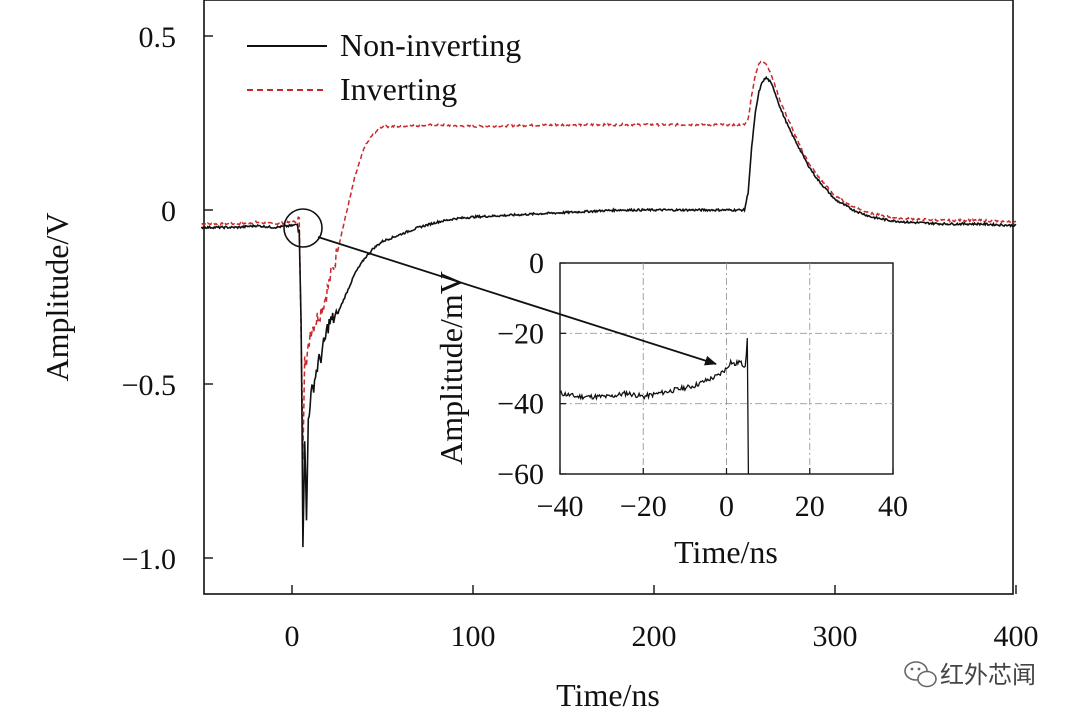  Describe the element at coordinates (810, 506) in the screenshot. I see `inset-x-tick-label: 20` at that location.